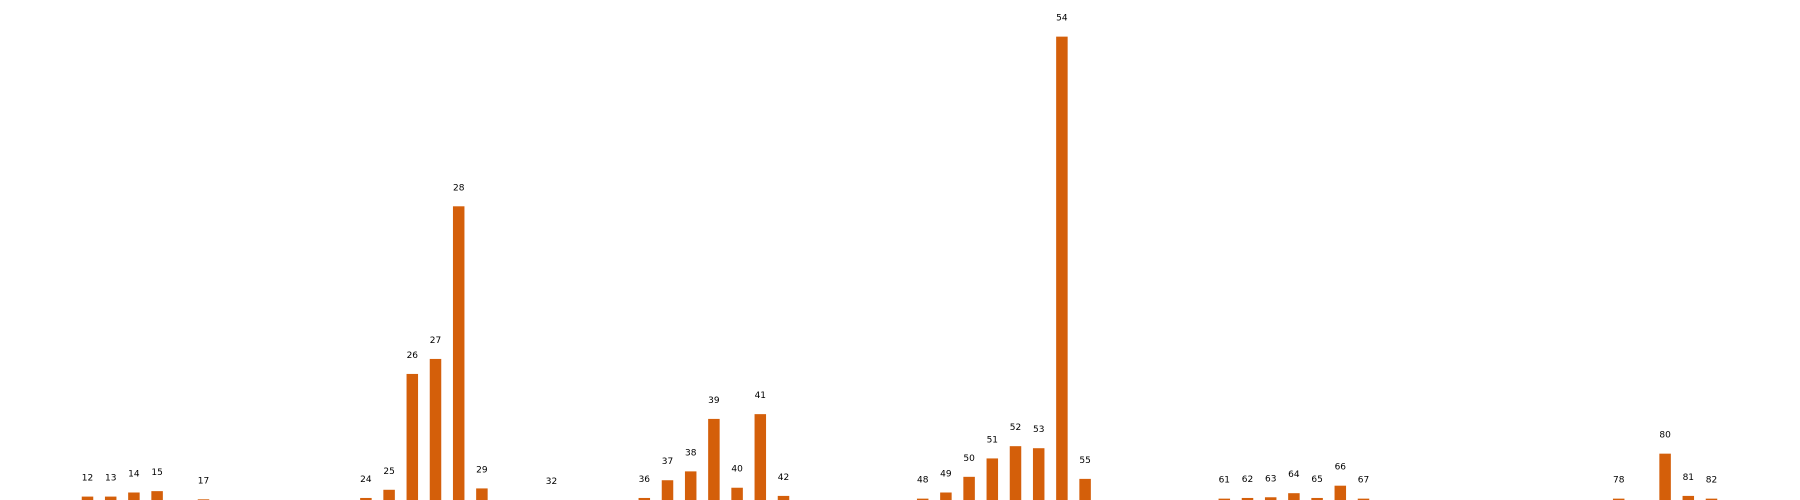 The height and width of the screenshot is (500, 1800). I want to click on bar-label-78: 78, so click(1619, 481).